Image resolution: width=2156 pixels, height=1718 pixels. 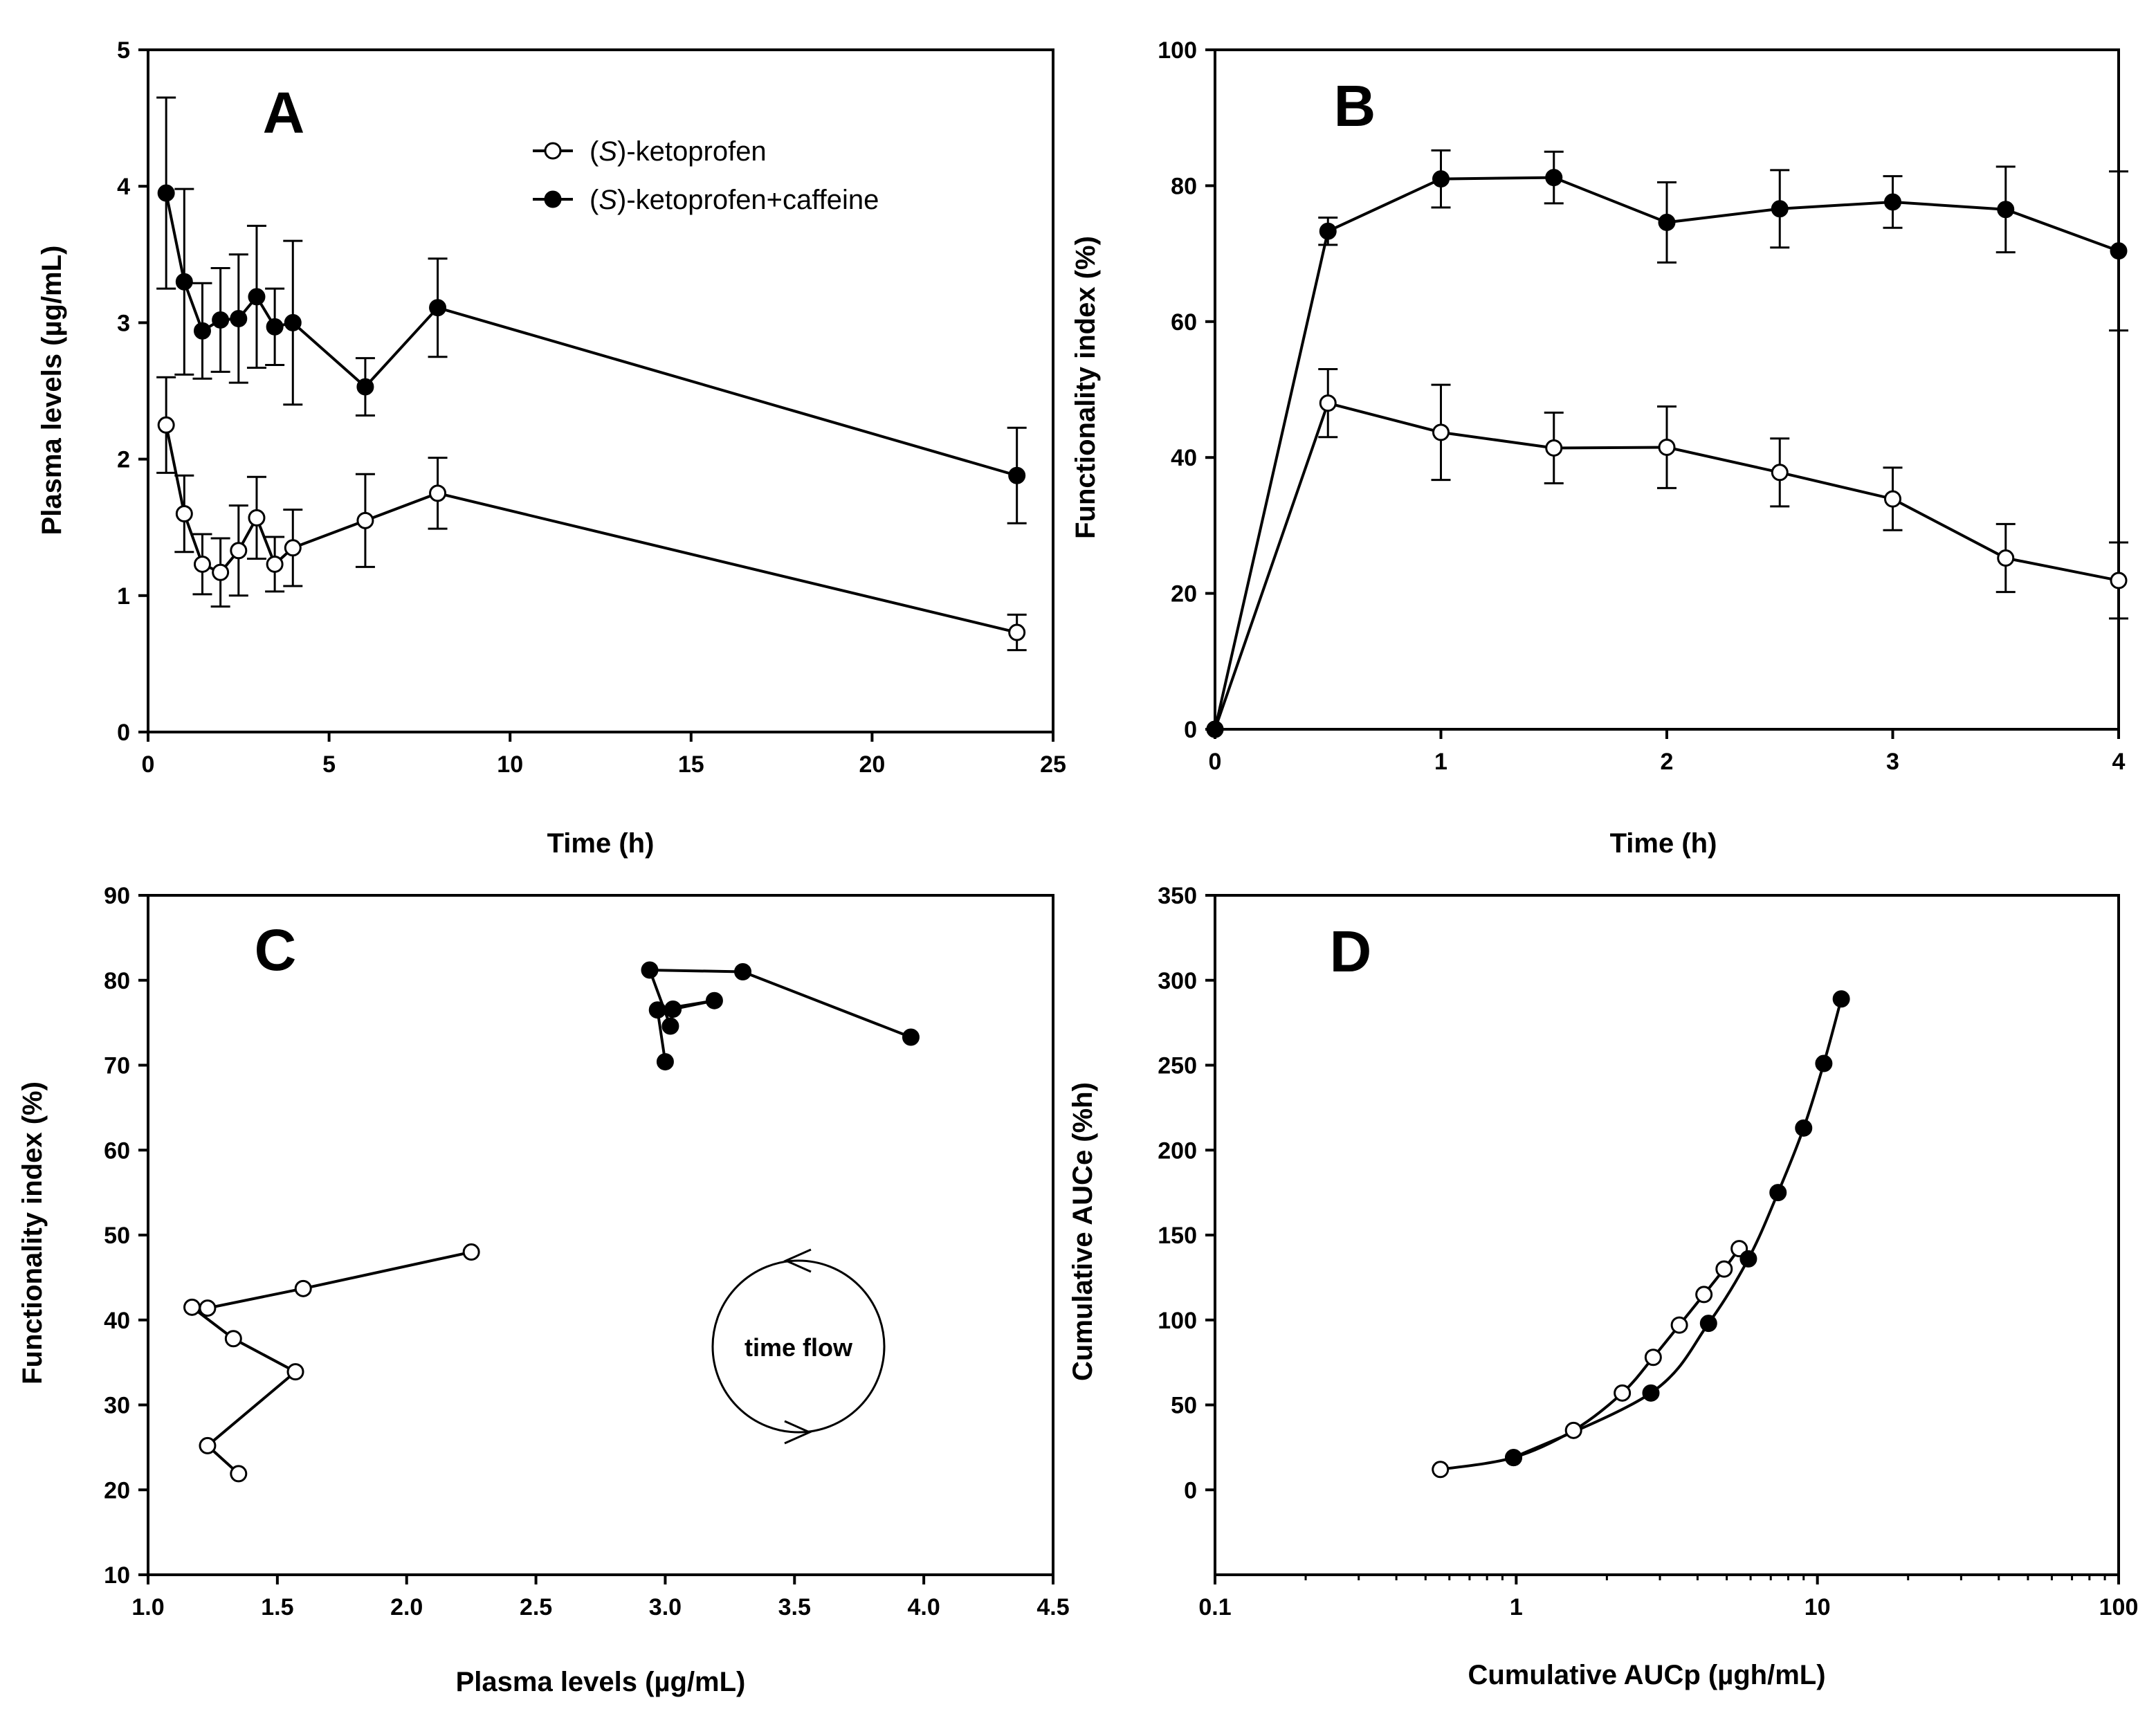 I want to click on time-flow-circle, so click(x=799, y=1347).